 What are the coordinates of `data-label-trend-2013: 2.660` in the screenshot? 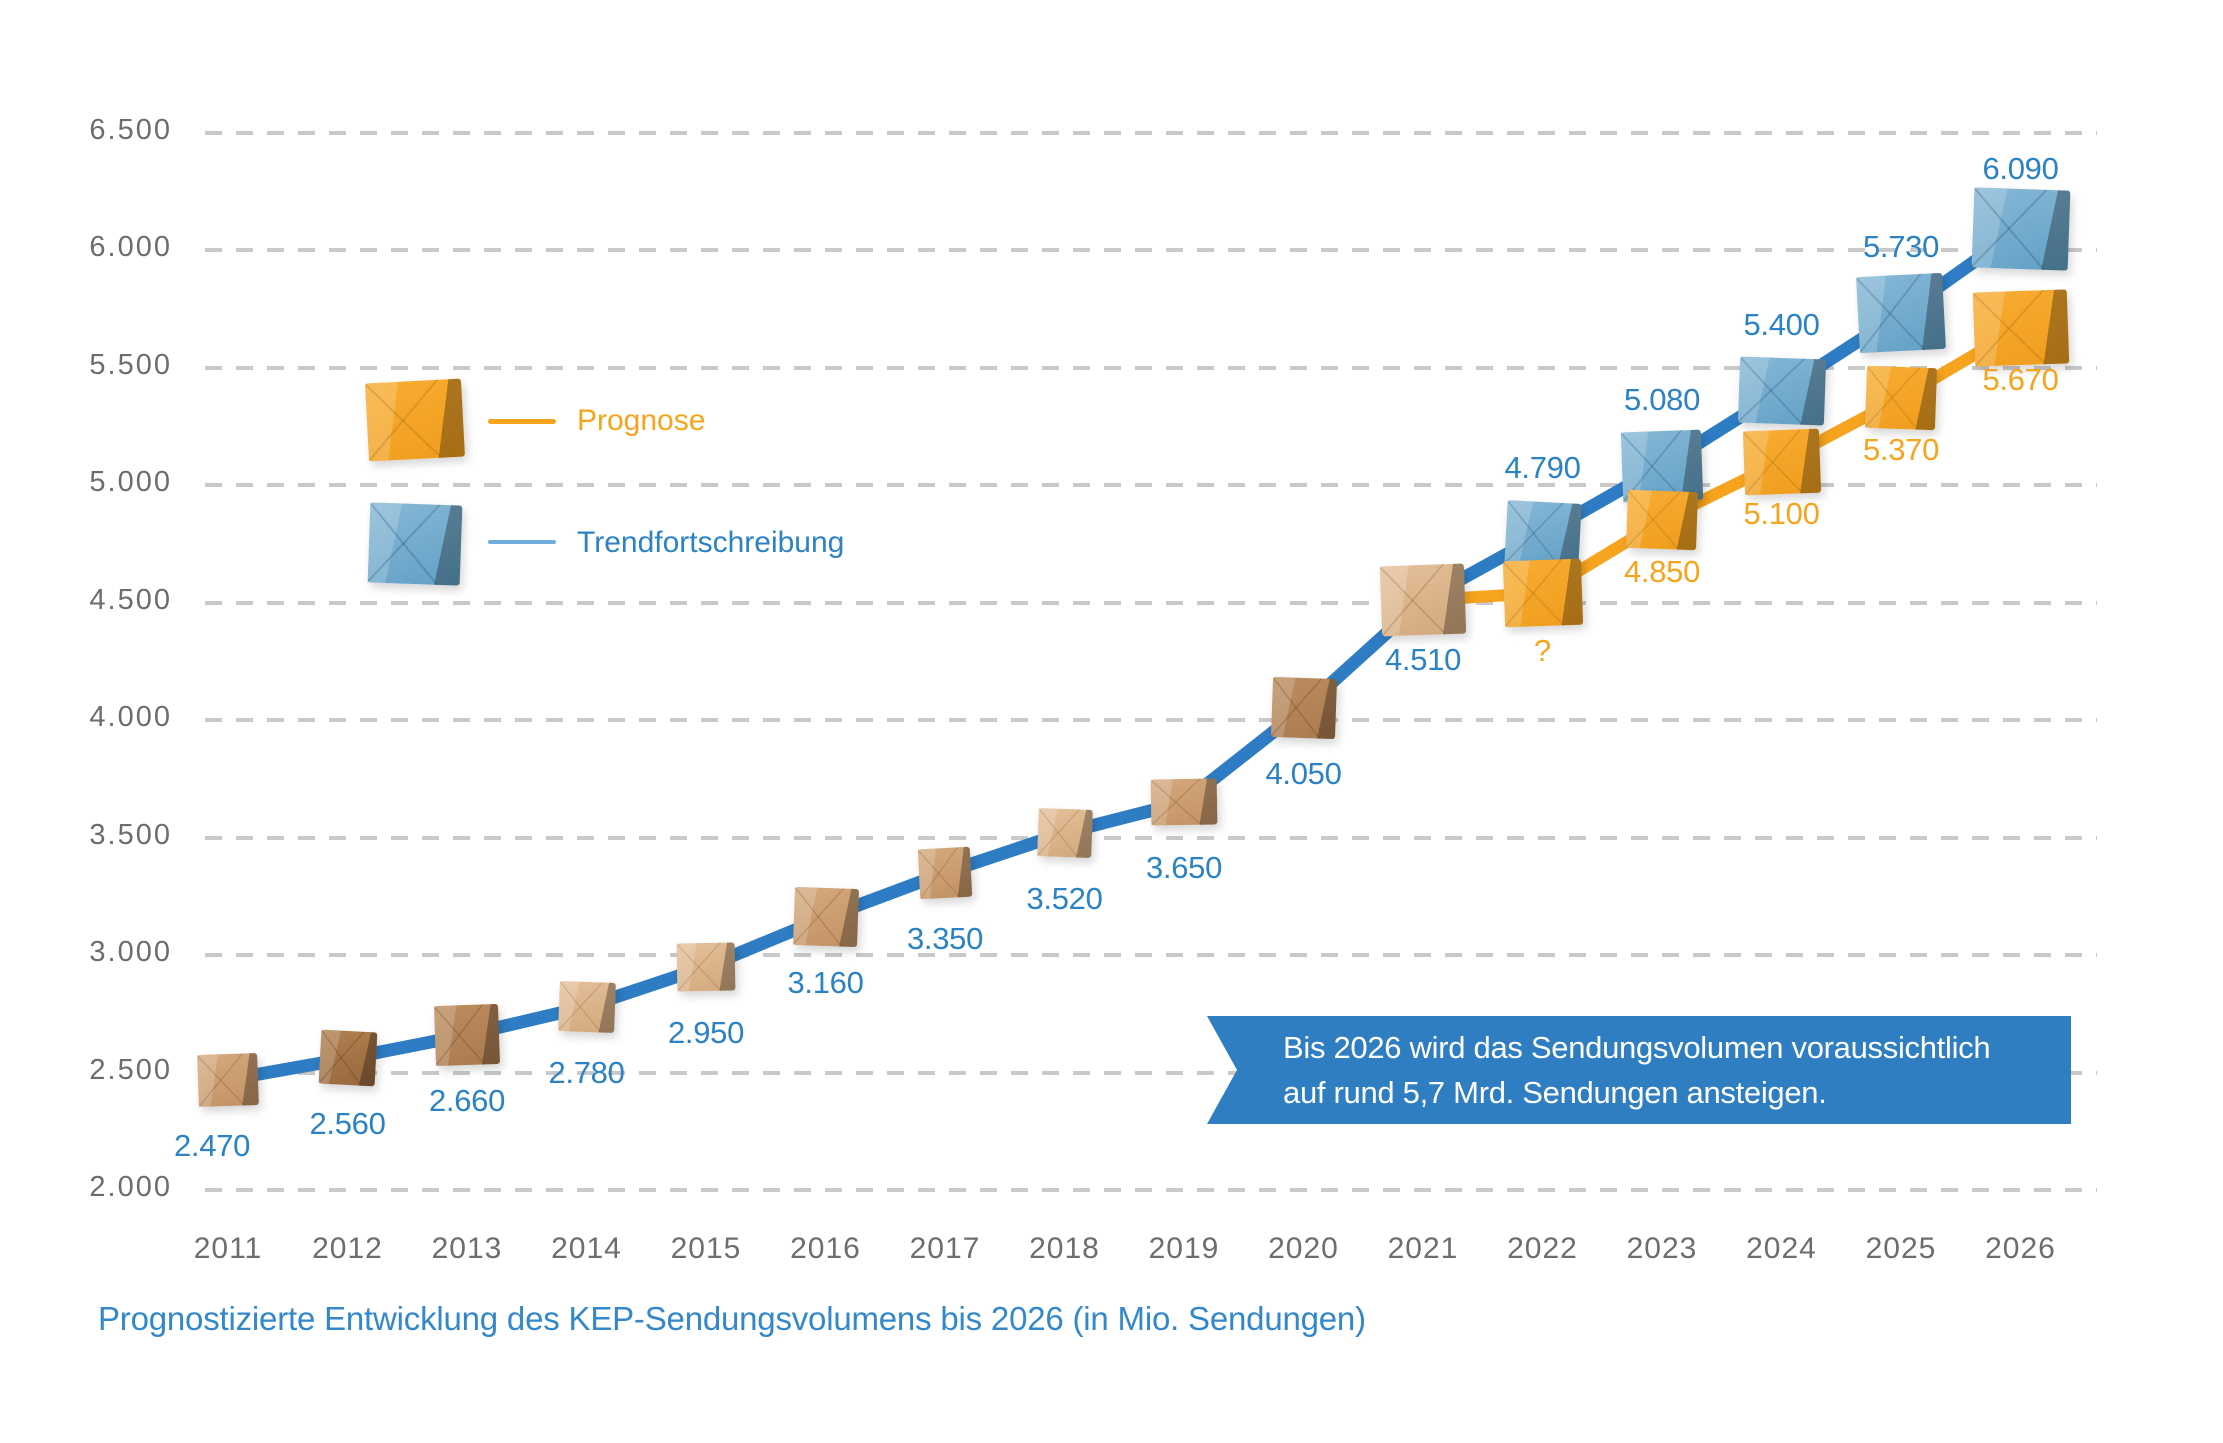 It's located at (467, 1100).